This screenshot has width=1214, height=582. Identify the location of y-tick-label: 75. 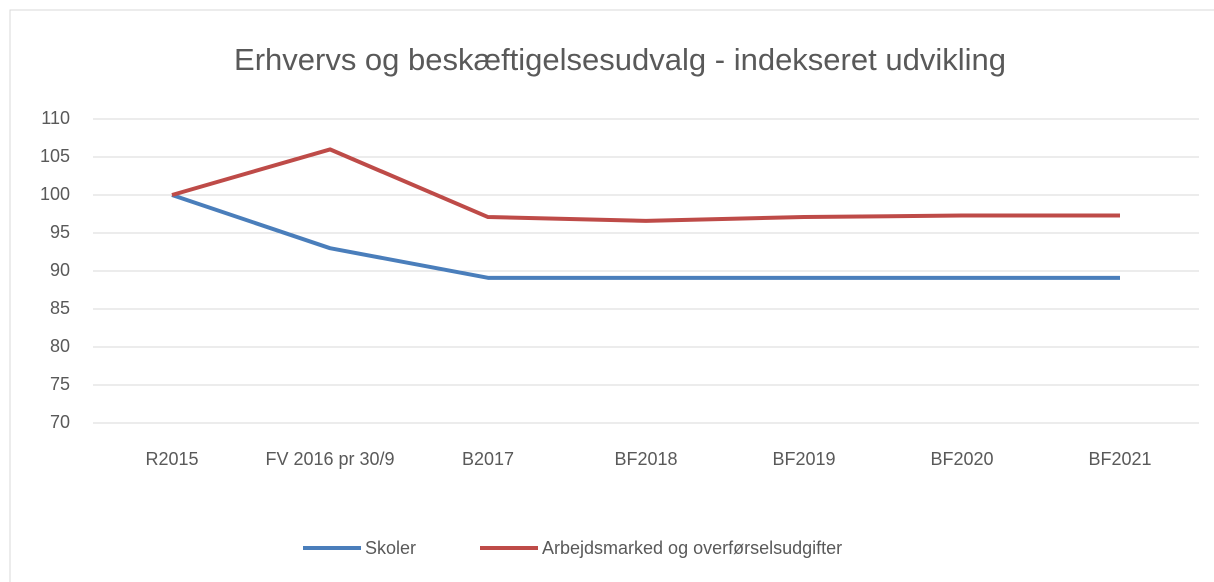
(60, 384).